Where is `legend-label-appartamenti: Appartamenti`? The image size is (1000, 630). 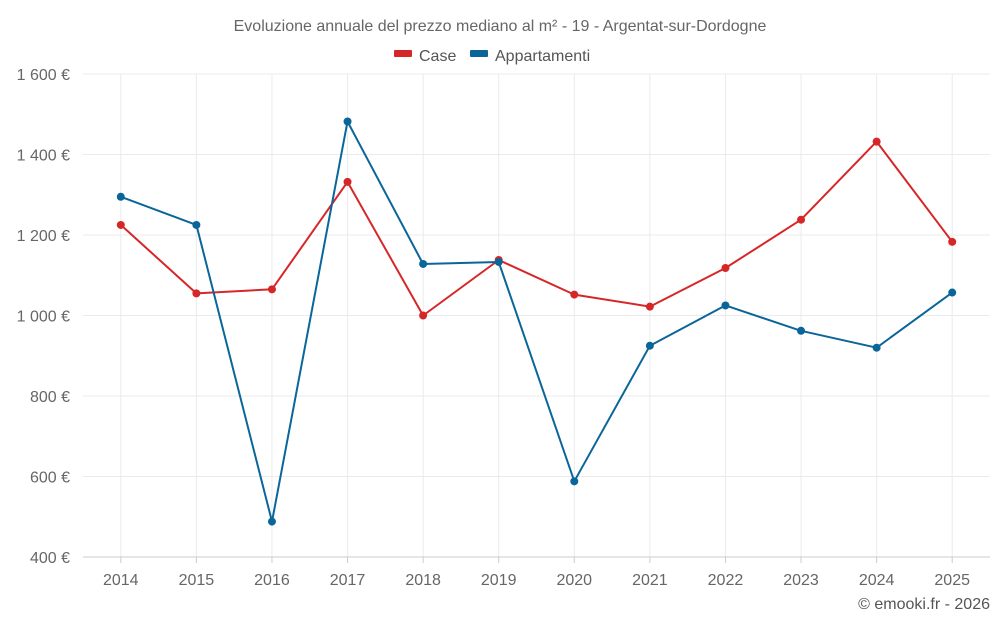 legend-label-appartamenti: Appartamenti is located at coordinates (542, 56).